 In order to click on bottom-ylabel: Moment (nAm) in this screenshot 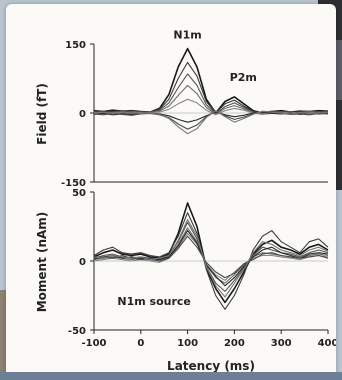, I will do `click(42, 262)`.